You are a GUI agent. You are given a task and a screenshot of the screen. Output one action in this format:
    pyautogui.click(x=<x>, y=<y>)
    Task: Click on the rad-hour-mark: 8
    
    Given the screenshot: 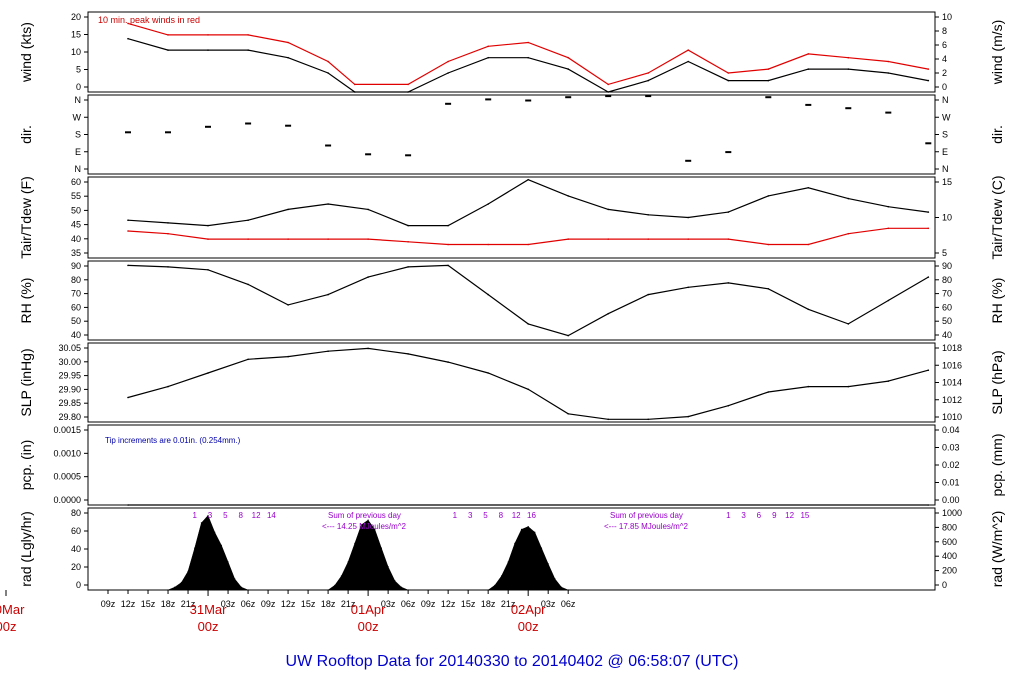 What is the action you would take?
    pyautogui.click(x=240, y=515)
    